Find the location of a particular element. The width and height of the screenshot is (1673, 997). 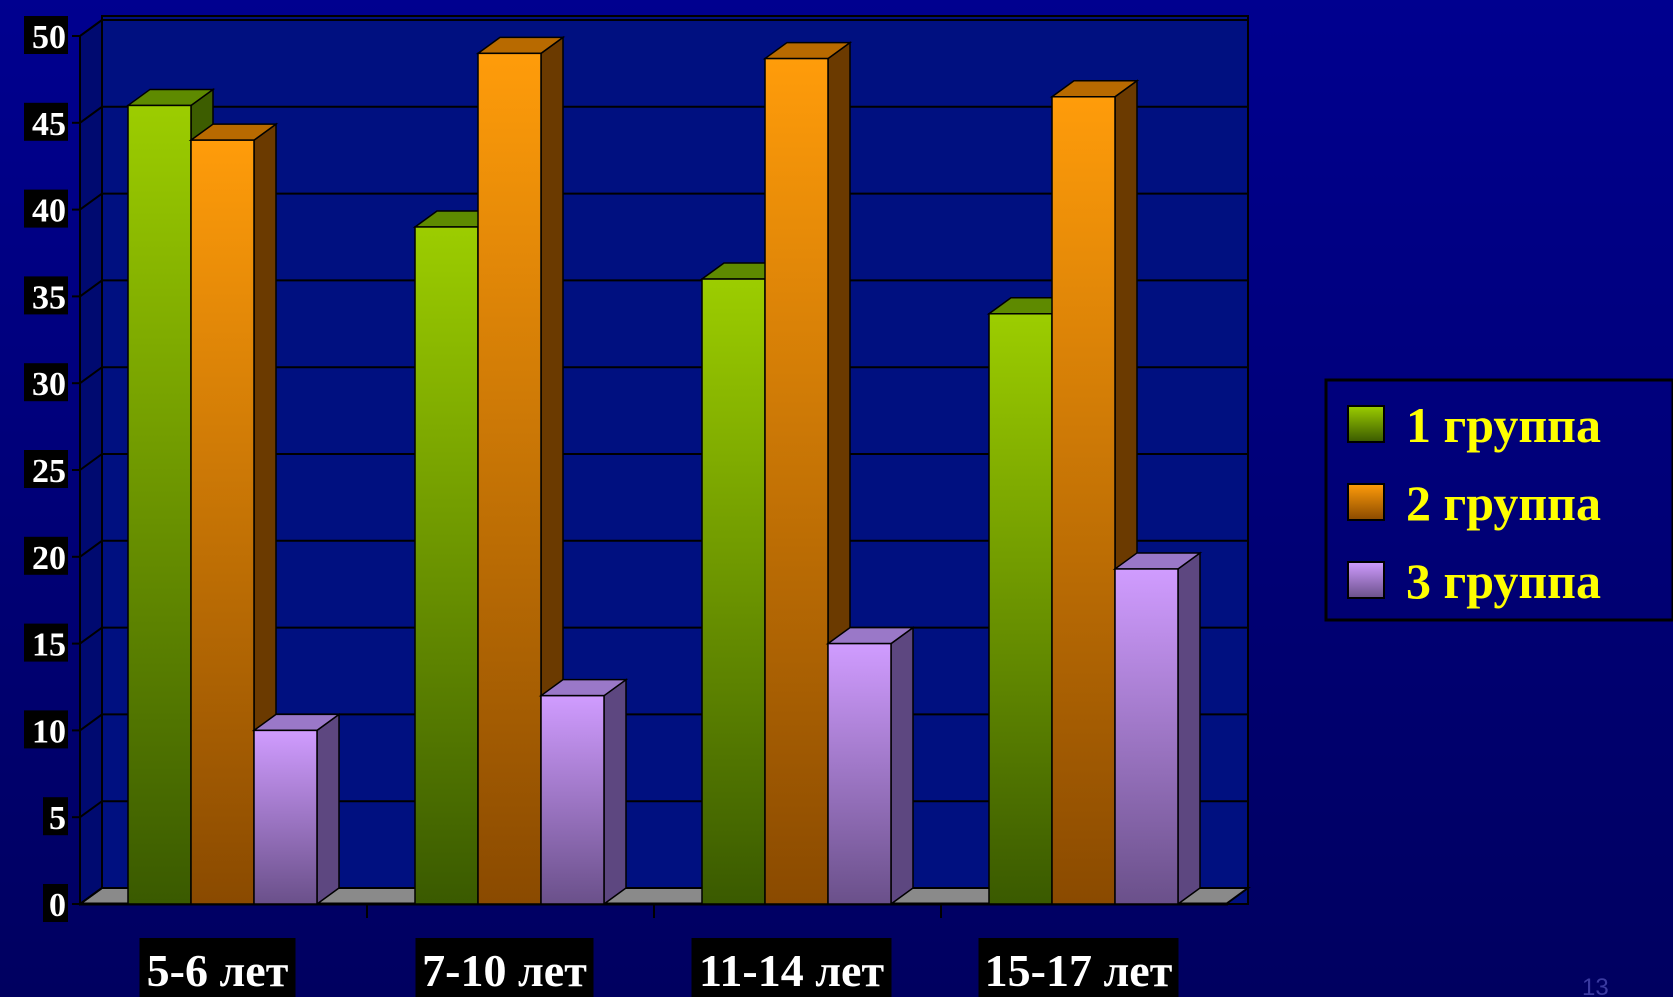

x-tick-label: 5-6 лет is located at coordinates (218, 970).